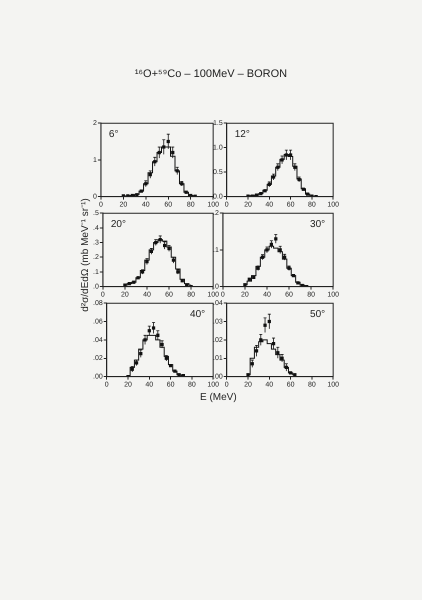 The height and width of the screenshot is (600, 422). What do you see at coordinates (84, 255) in the screenshot?
I see `y-axis-title: d²σ/dEdΩ (mb MeV⁻¹ sr⁻¹)` at bounding box center [84, 255].